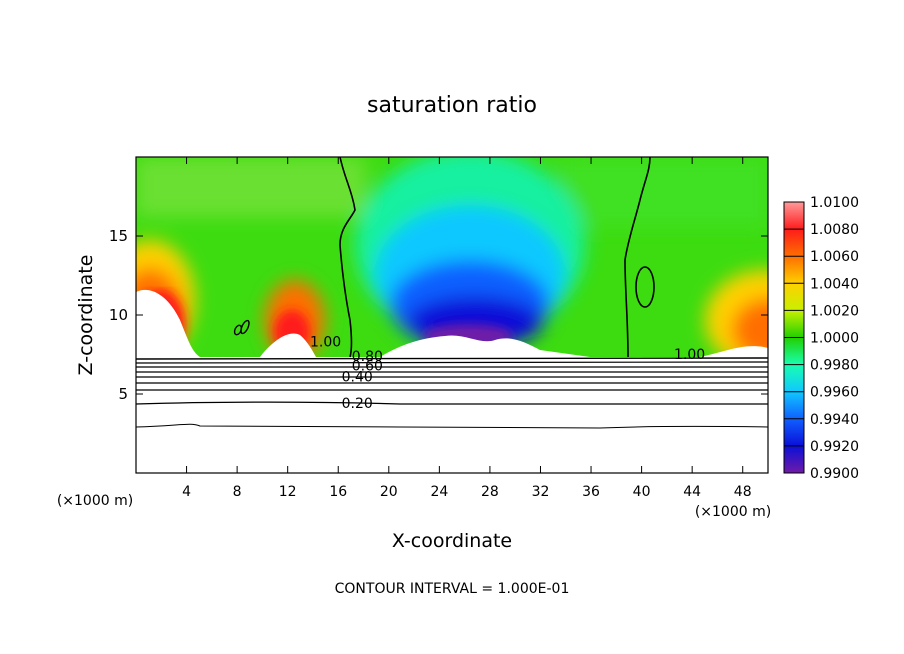 Image resolution: width=904 pixels, height=654 pixels. I want to click on y-tick-label: 10, so click(118, 315).